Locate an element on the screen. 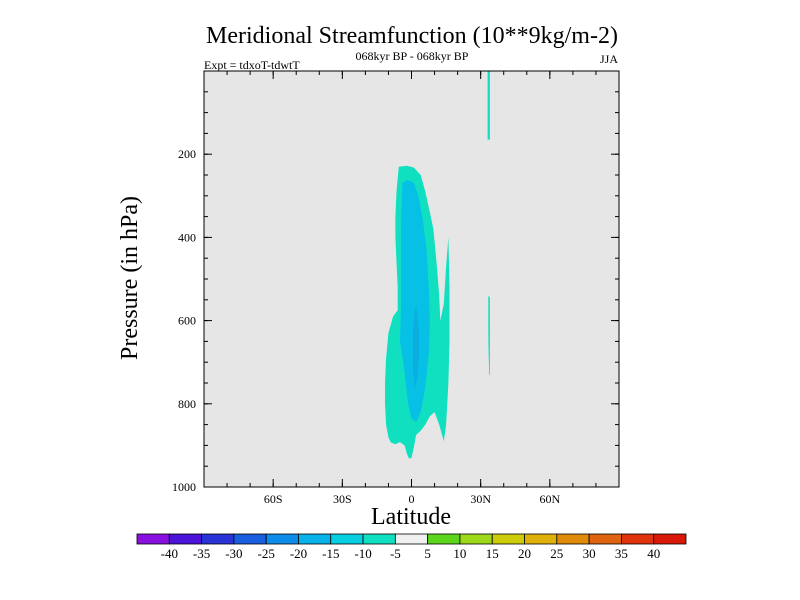 The height and width of the screenshot is (600, 800). colorbar-label: 15 is located at coordinates (492, 553).